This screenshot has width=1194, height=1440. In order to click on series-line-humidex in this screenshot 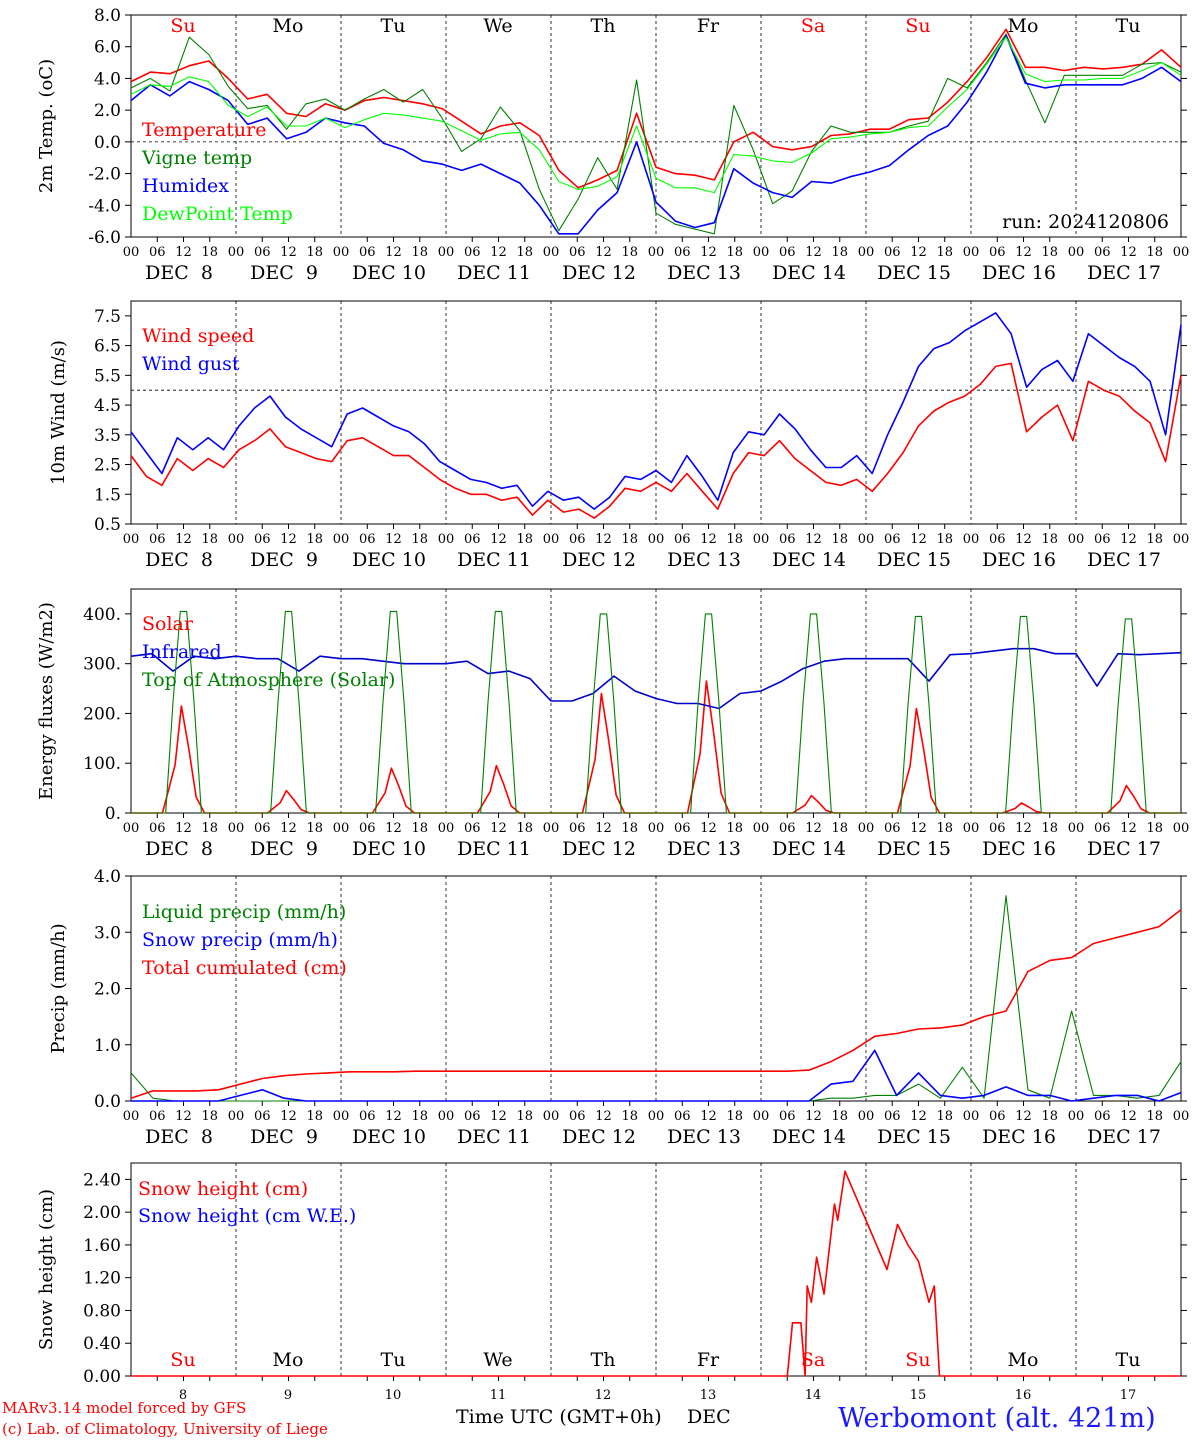, I will do `click(656, 134)`.